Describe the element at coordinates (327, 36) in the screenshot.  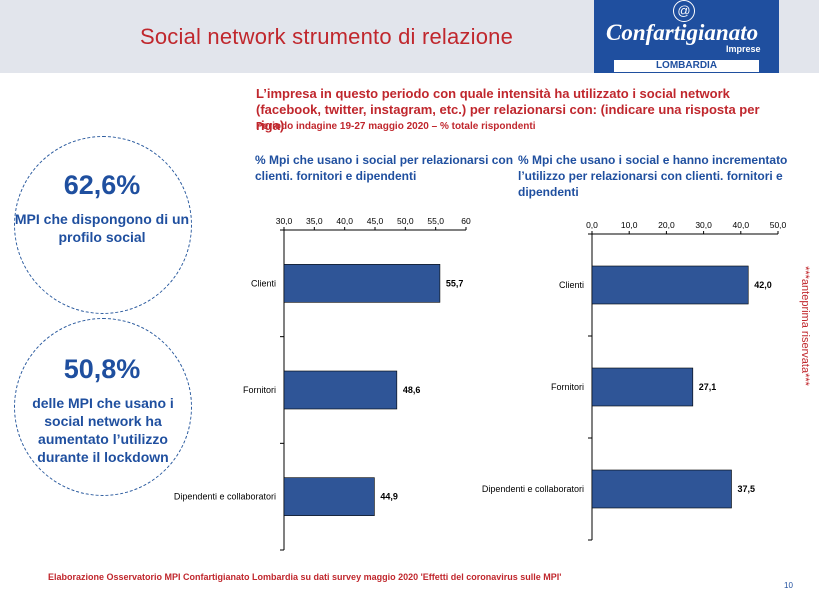
I see `page-title: Social network strumento di relazione` at that location.